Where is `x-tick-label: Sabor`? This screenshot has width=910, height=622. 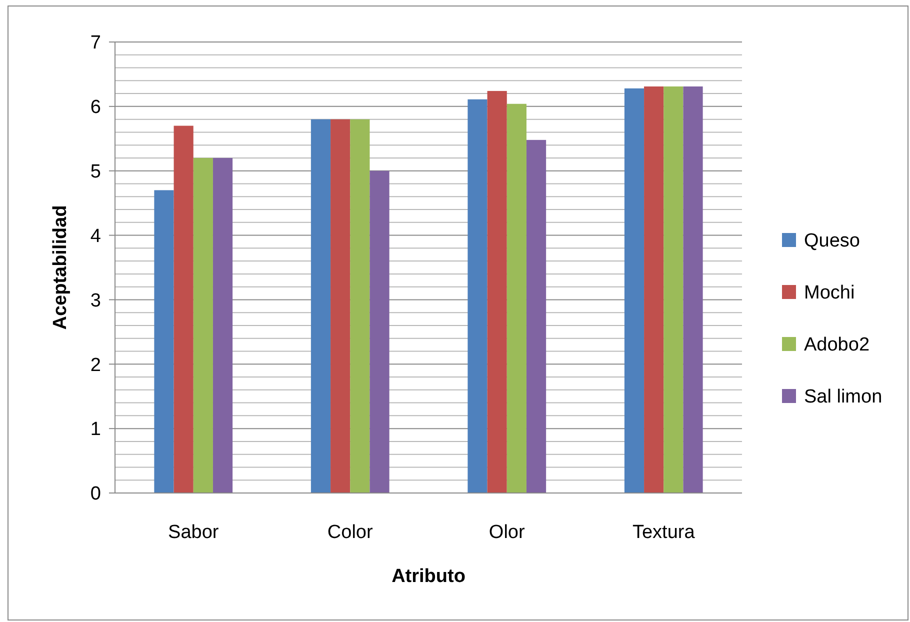
x-tick-label: Sabor is located at coordinates (194, 532).